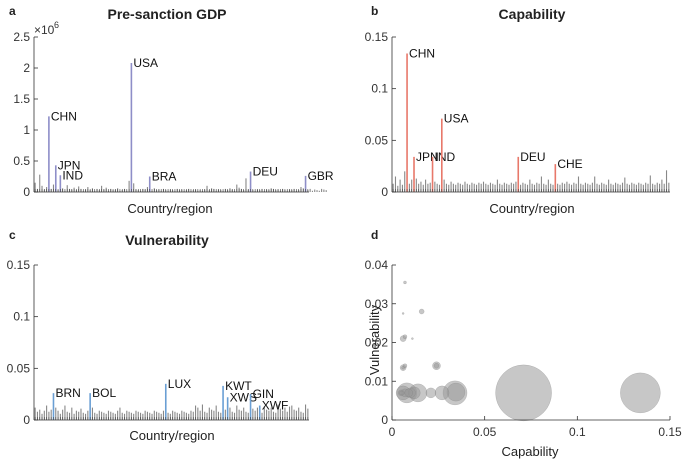  Describe the element at coordinates (21, 37) in the screenshot. I see `y-tick-label: 2.5` at that location.